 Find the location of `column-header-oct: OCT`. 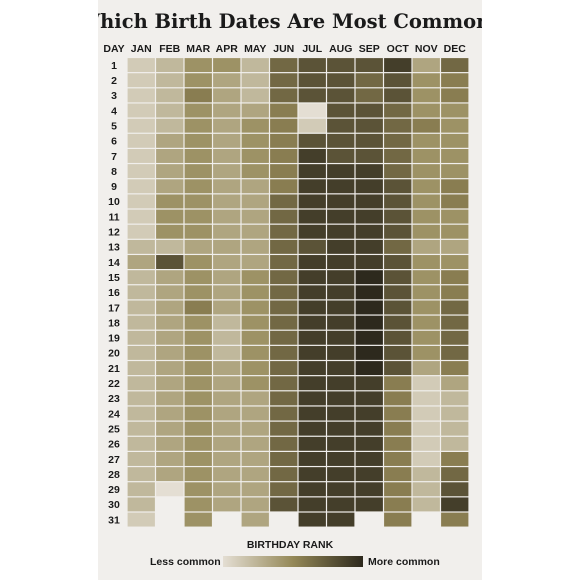

column-header-oct: OCT is located at coordinates (398, 49).